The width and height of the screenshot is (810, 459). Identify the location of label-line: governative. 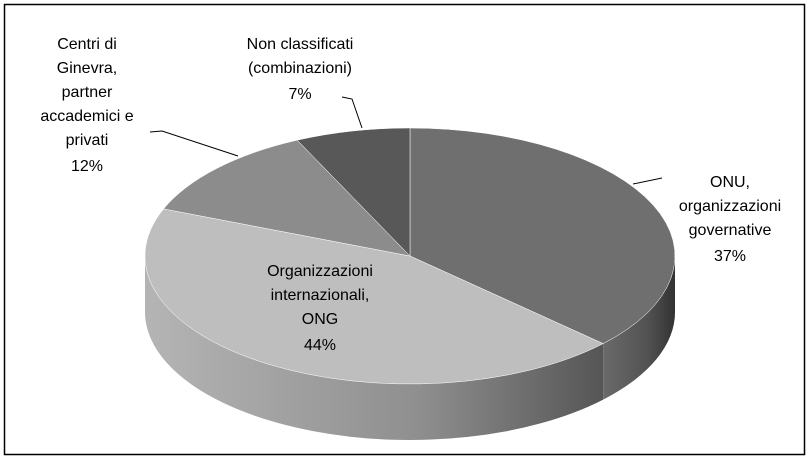
(730, 230).